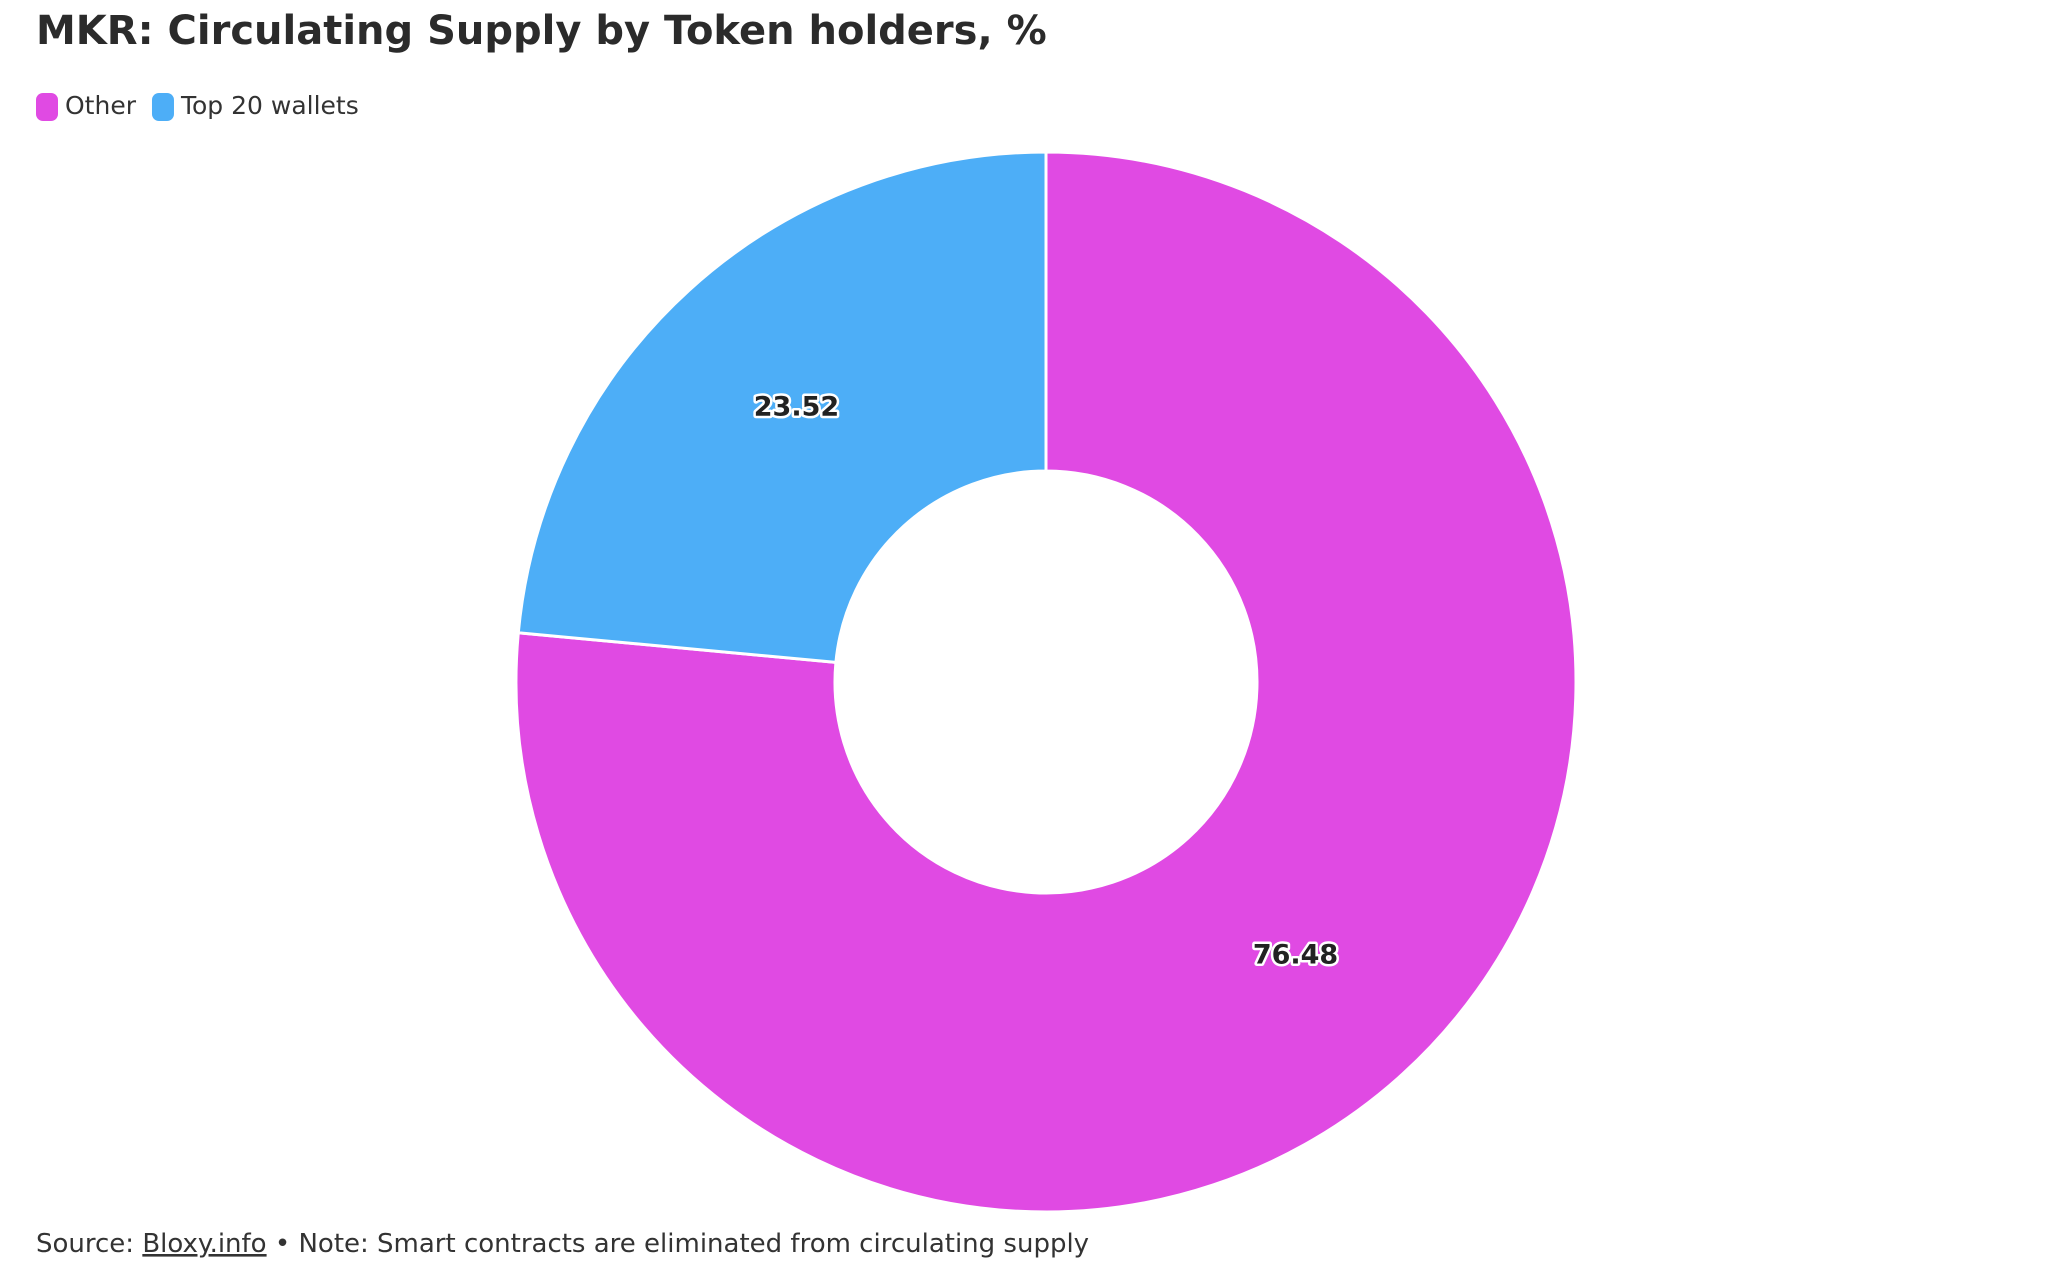 This screenshot has height=1264, width=2062. Describe the element at coordinates (1295, 954) in the screenshot. I see `value-label: 76.48` at that location.